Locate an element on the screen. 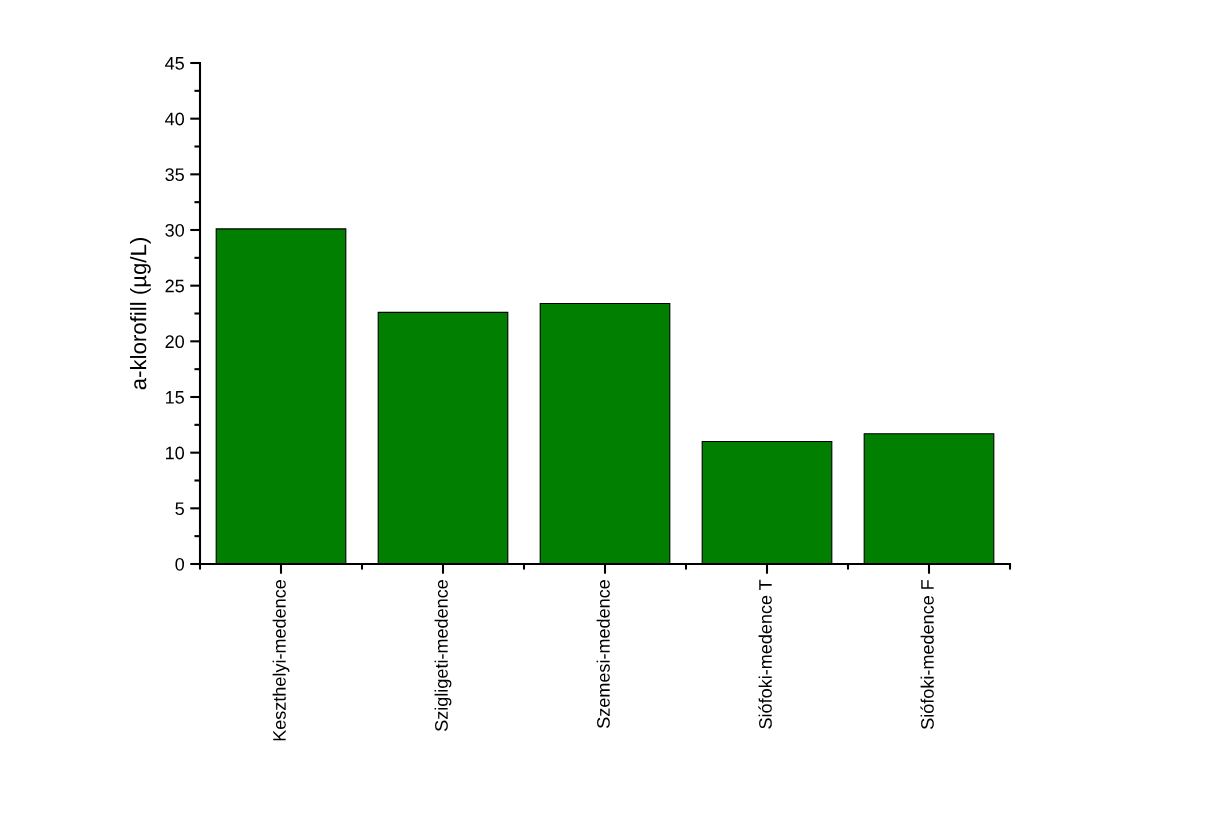 This screenshot has height=816, width=1223. x-tick-label: Keszthelyi-medence is located at coordinates (281, 660).